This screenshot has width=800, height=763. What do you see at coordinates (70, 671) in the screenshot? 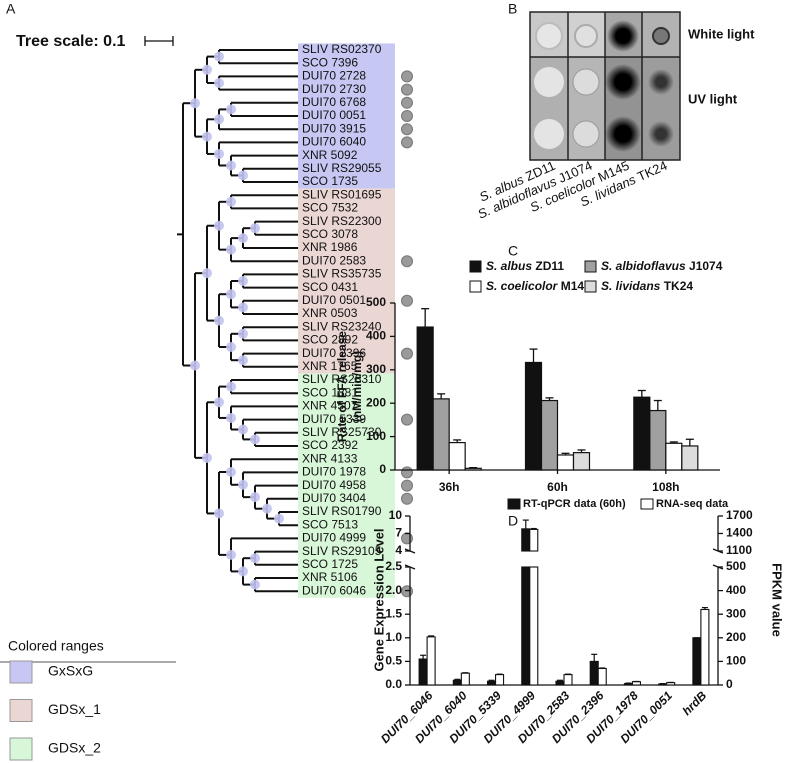
I see `legend-label: GxSxG` at bounding box center [70, 671].